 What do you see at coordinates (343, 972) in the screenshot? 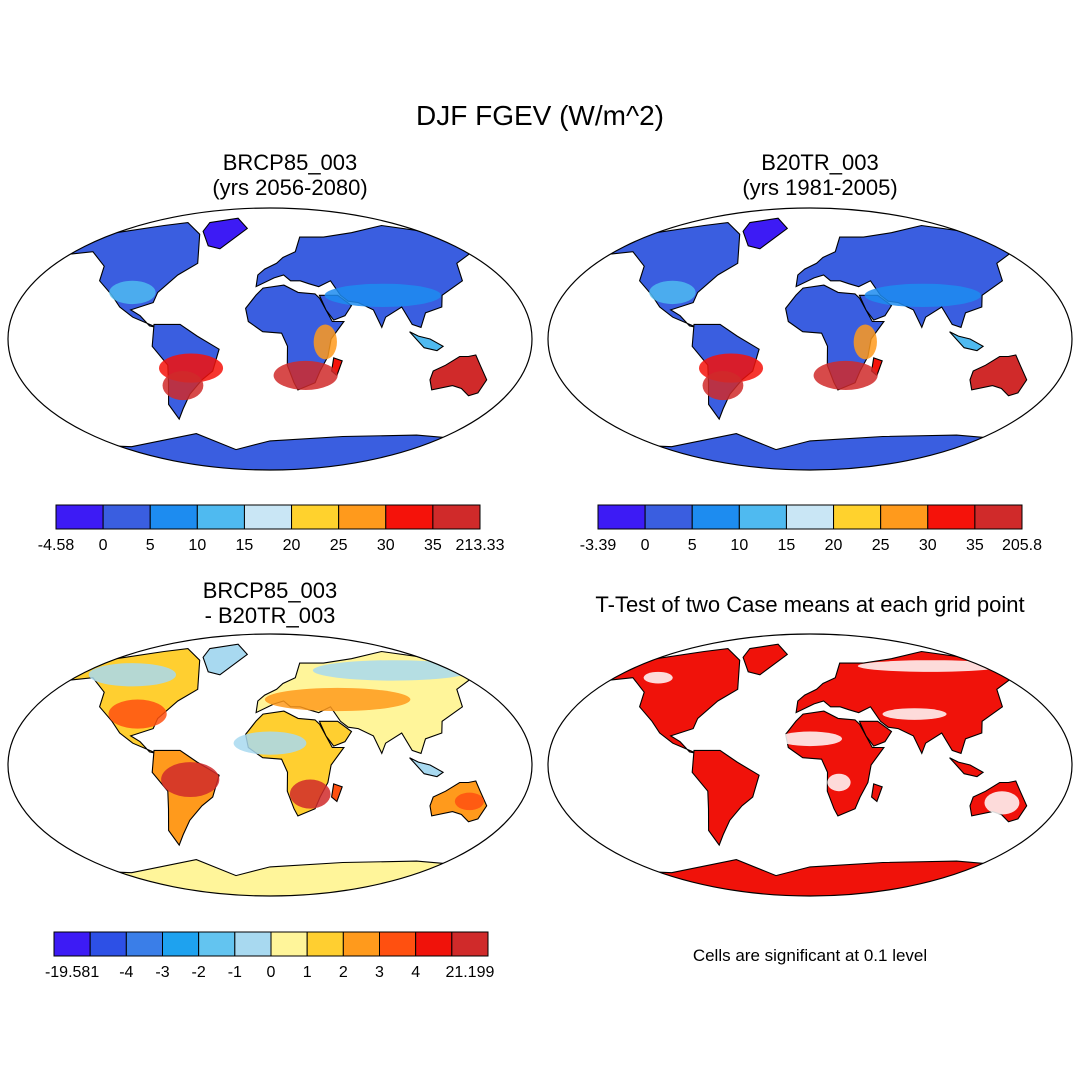
I see `colorbar-tick-label: 2` at bounding box center [343, 972].